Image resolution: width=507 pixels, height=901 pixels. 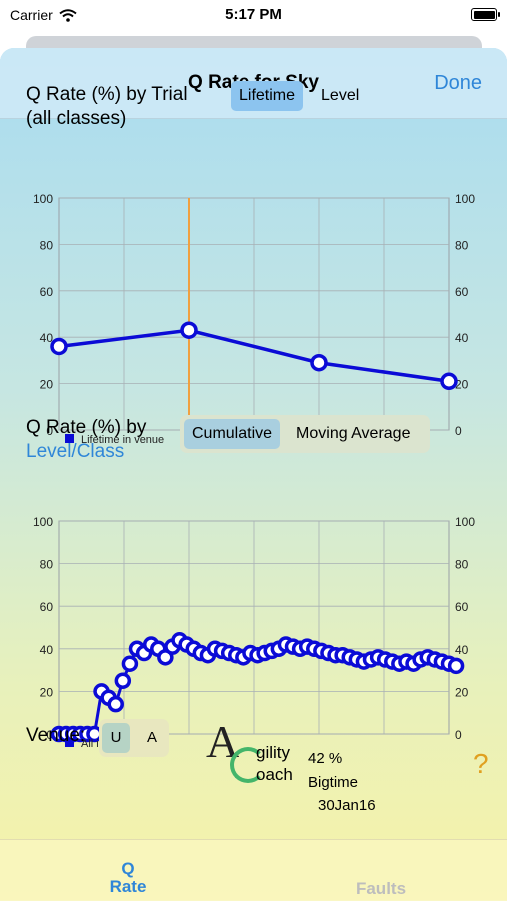 I want to click on lifetime-level-segmented-control: Lifetime Level, so click(x=299, y=96).